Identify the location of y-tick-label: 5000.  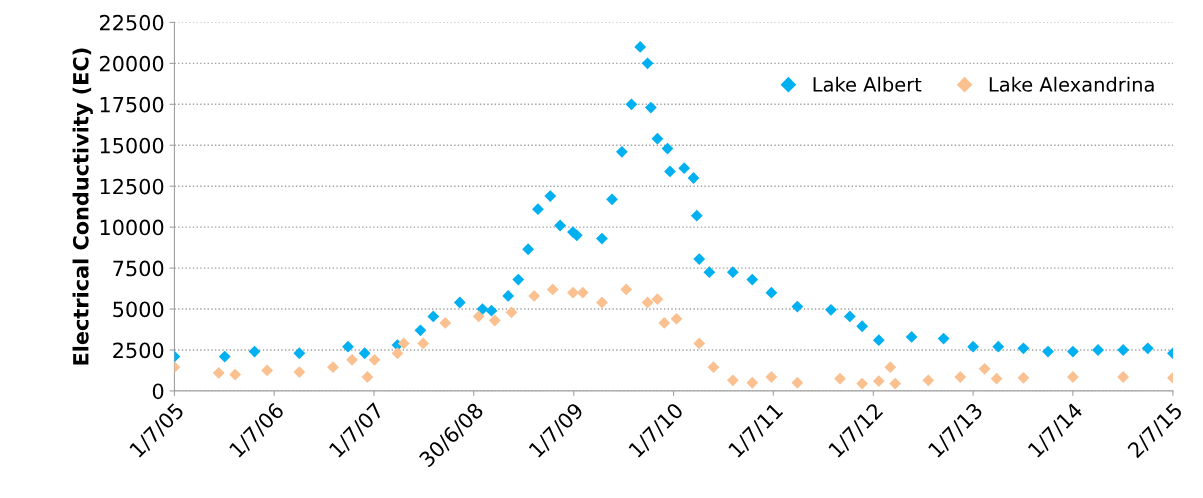
(138, 309).